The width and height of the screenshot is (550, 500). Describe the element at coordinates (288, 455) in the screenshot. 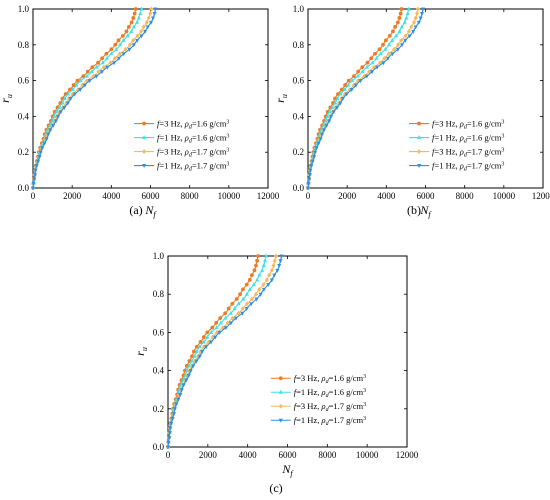

I see `x-tick-label: 6000` at that location.